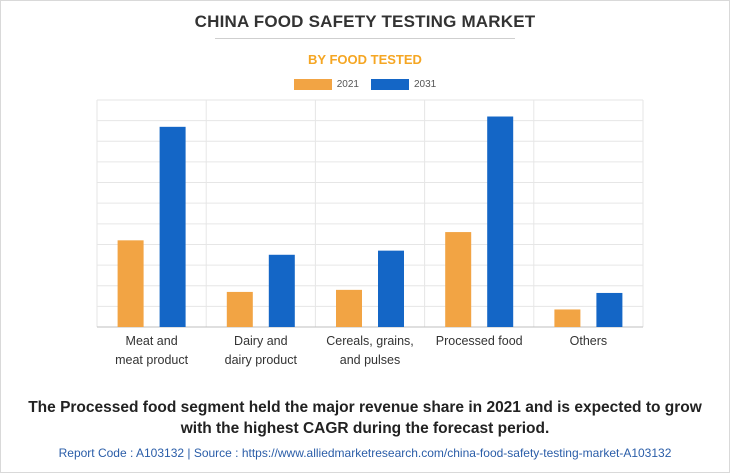 The width and height of the screenshot is (730, 473). What do you see at coordinates (312, 84) in the screenshot?
I see `legend-swatch-2021` at bounding box center [312, 84].